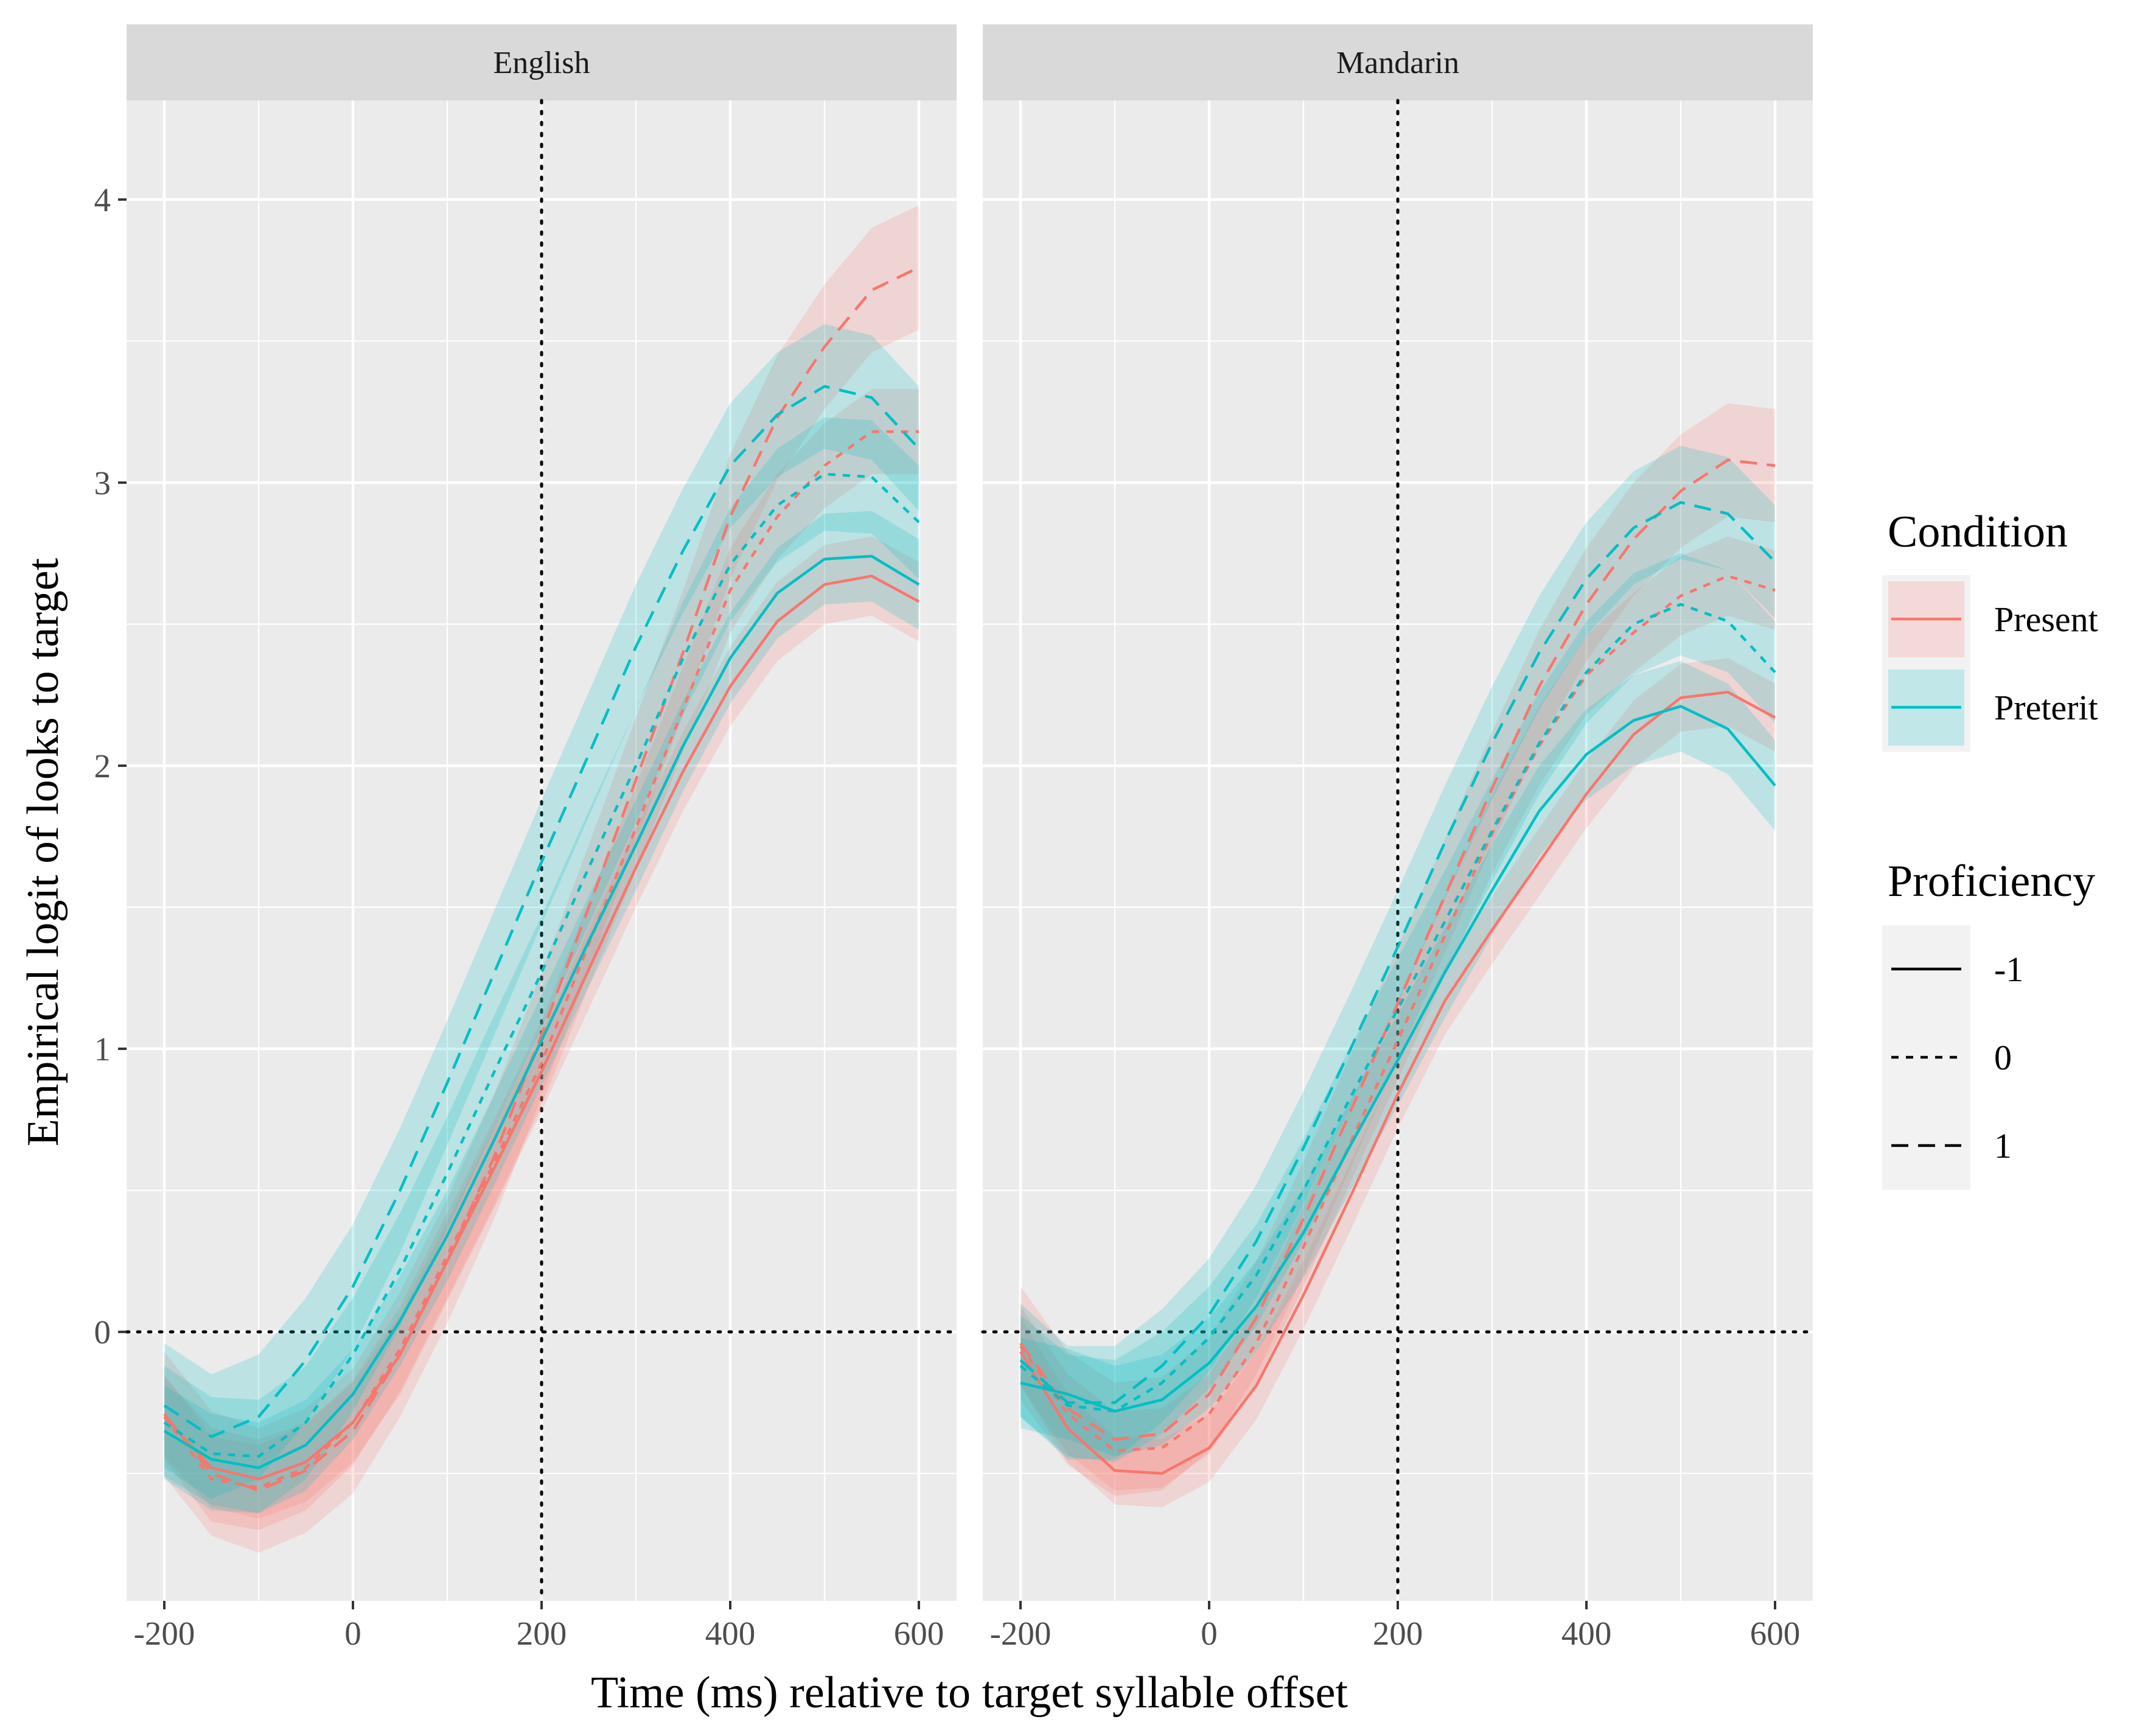 The height and width of the screenshot is (1725, 2156). Describe the element at coordinates (2046, 707) in the screenshot. I see `legend-label-preterit: Preterit` at that location.